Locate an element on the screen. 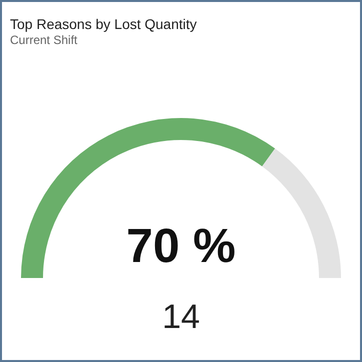  data-label: 70 % is located at coordinates (181, 246).